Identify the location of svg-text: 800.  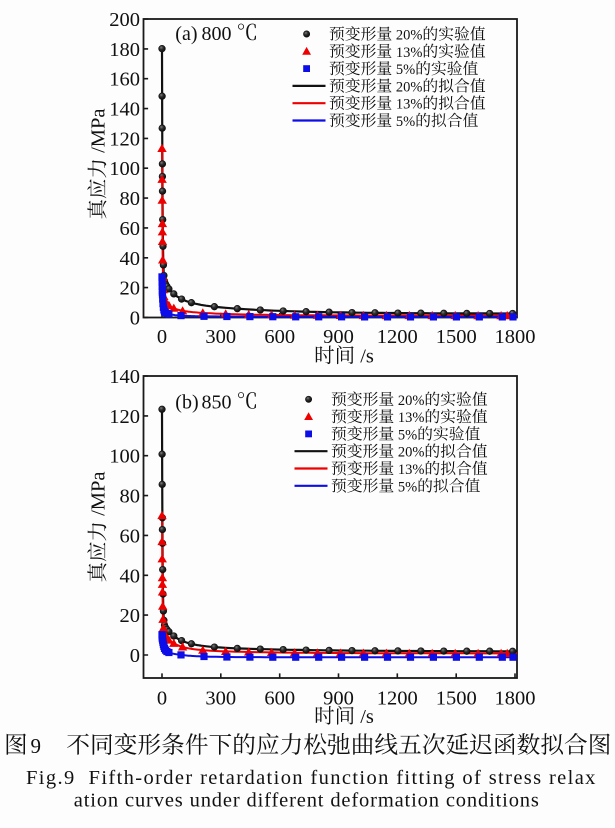
(217, 34).